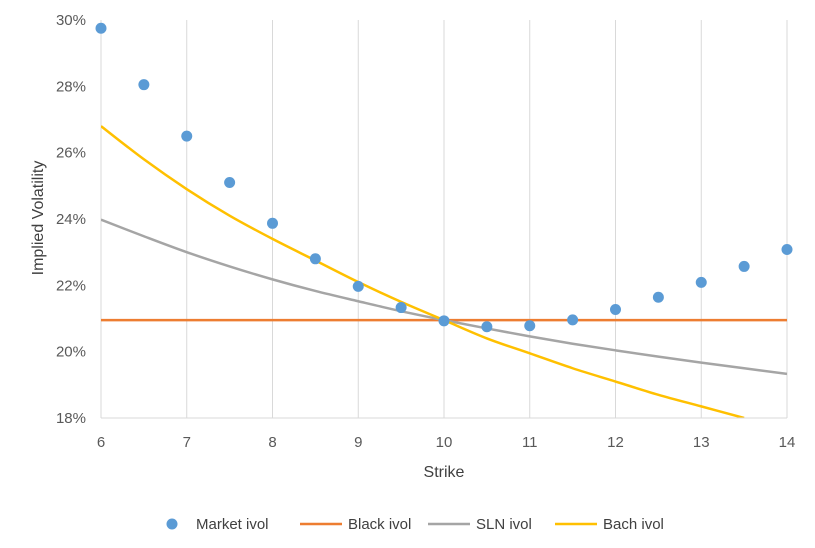  What do you see at coordinates (71, 86) in the screenshot?
I see `y-tick-label: 28%` at bounding box center [71, 86].